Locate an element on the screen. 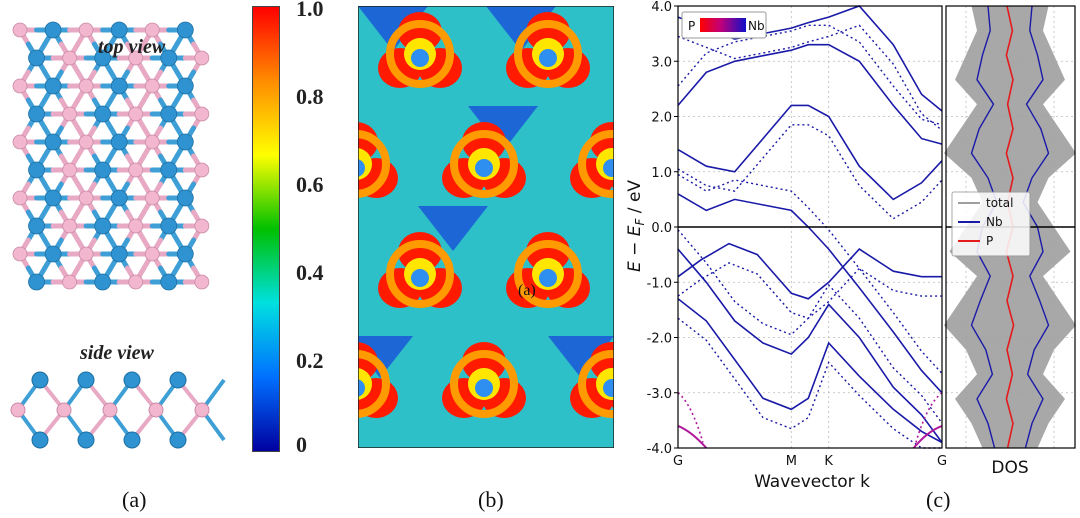  x-tick-label: M is located at coordinates (791, 461).